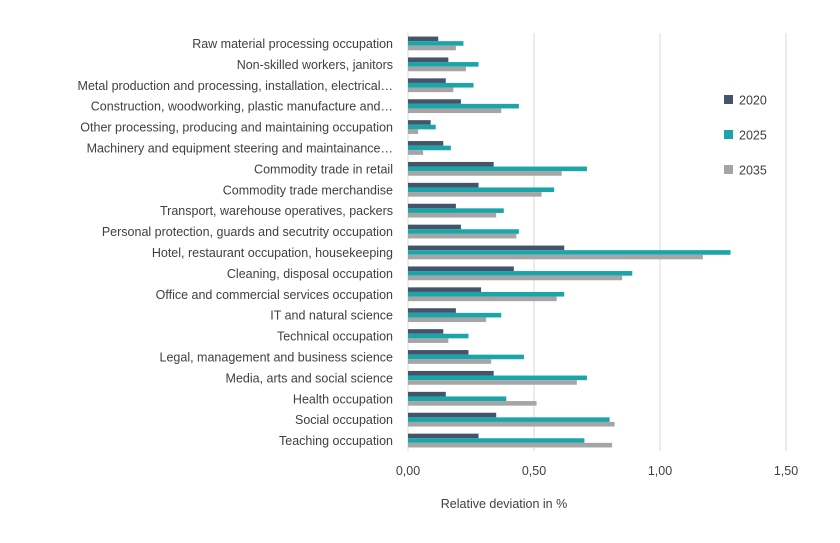  What do you see at coordinates (597, 471) in the screenshot?
I see `x-tick-labels: 0,00 0,50 1,00 1,50` at bounding box center [597, 471].